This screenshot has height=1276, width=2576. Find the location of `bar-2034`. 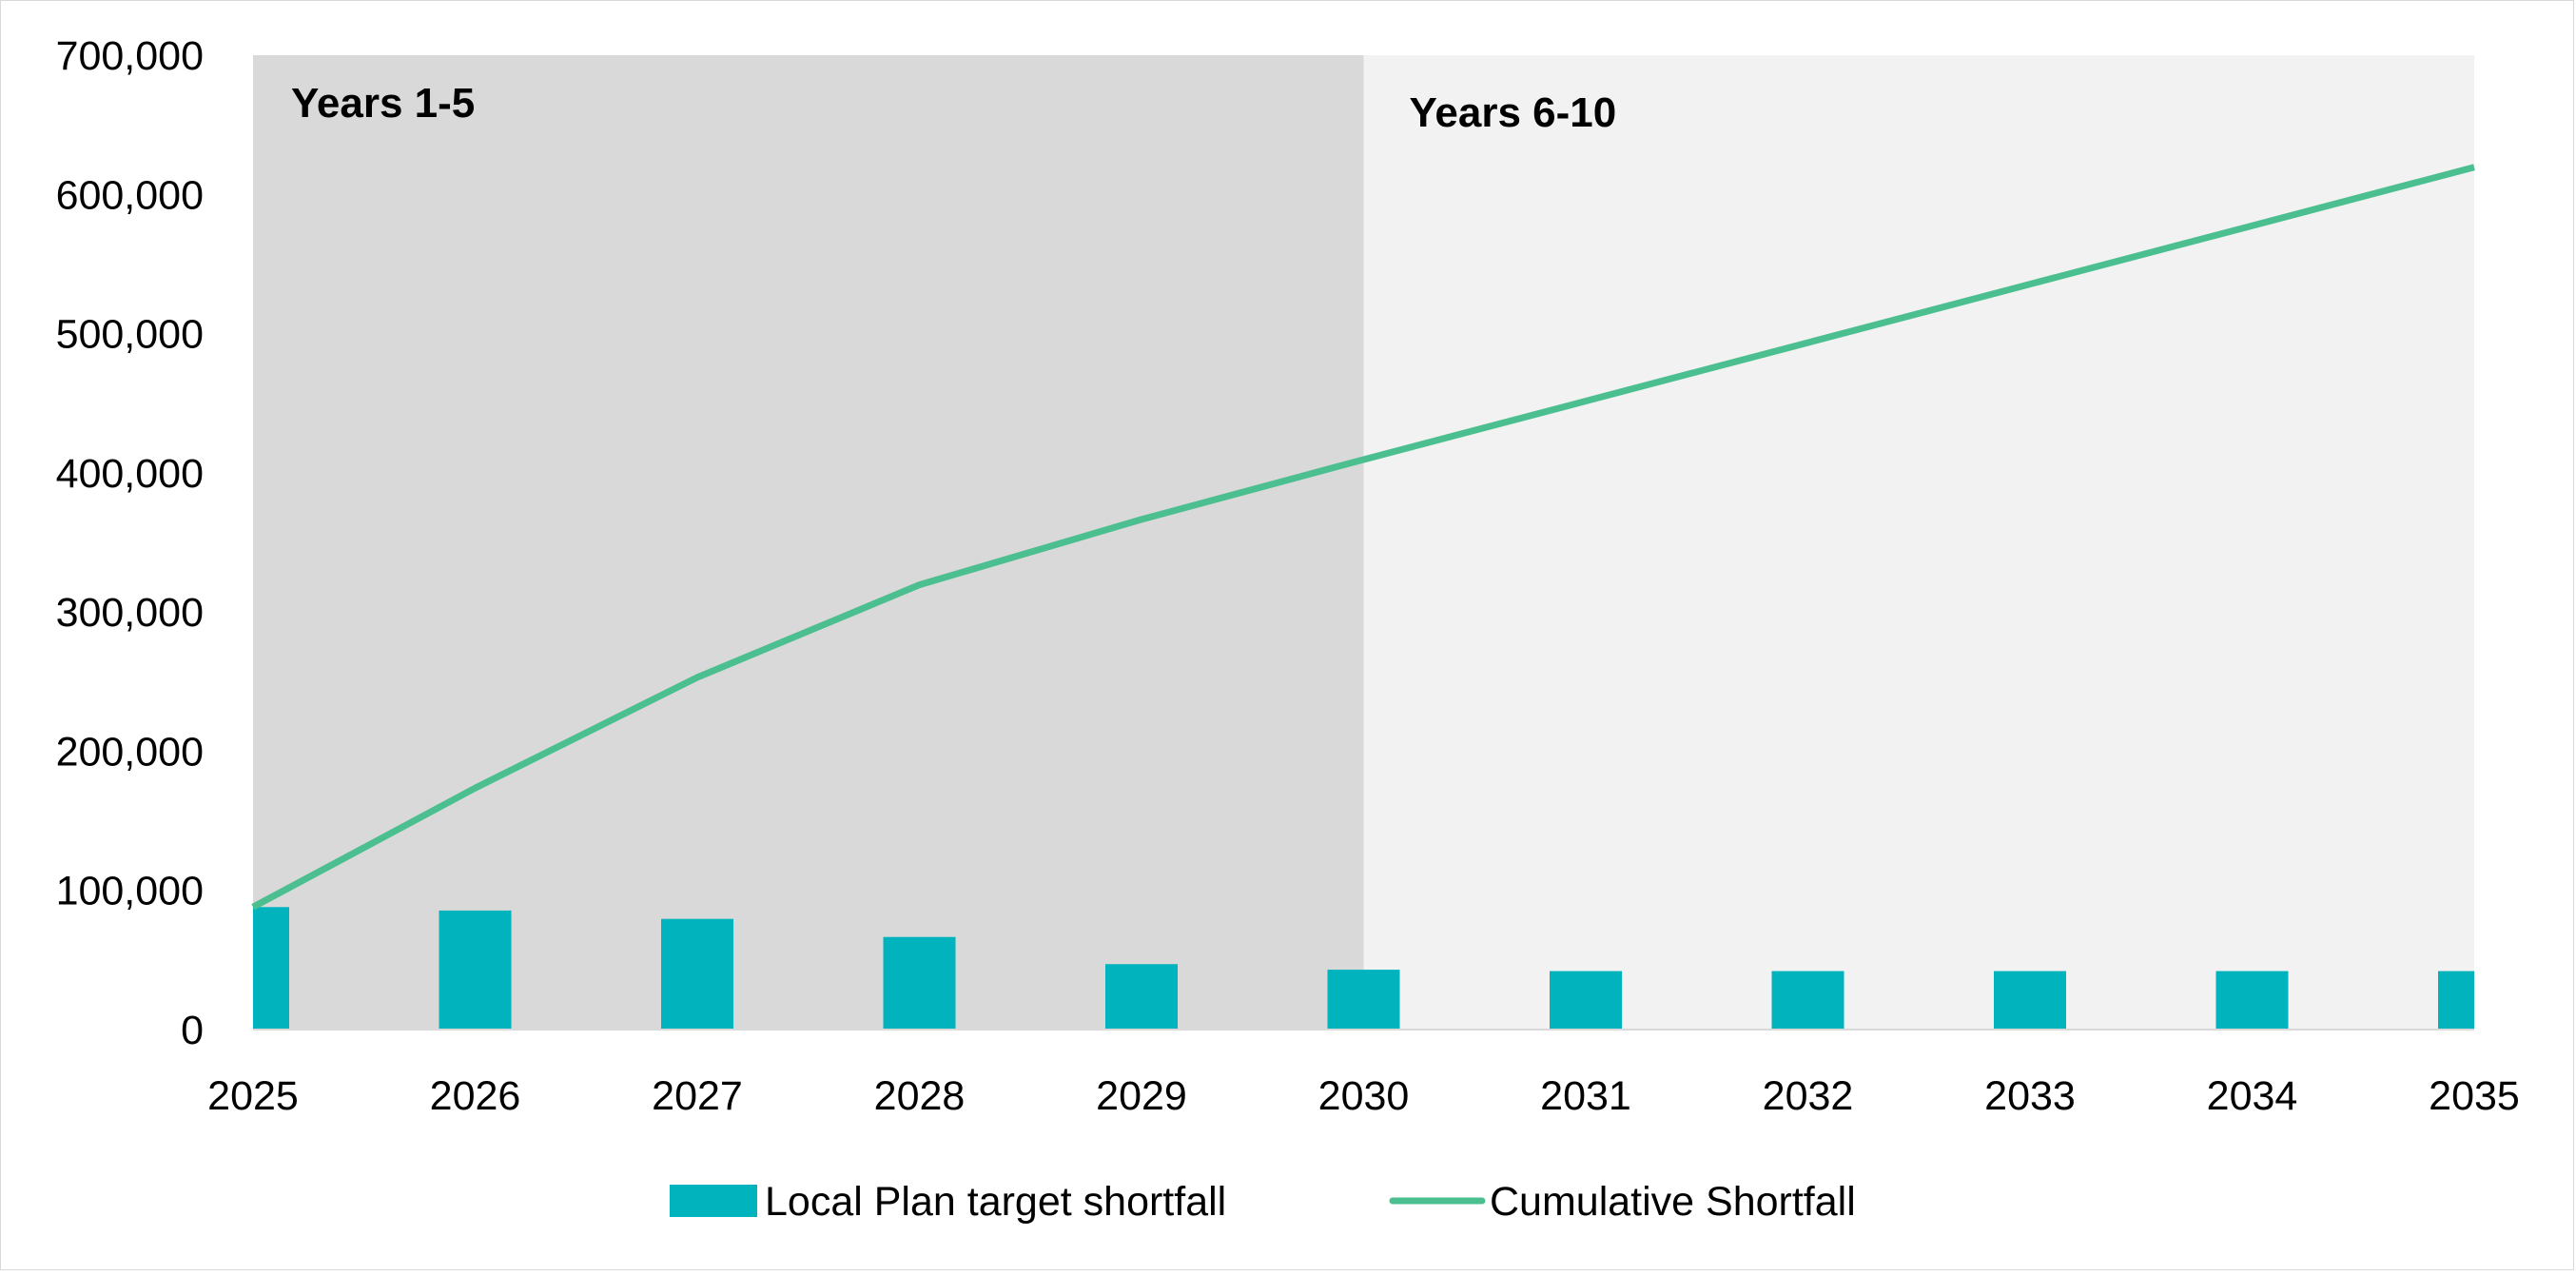

bar-2034 is located at coordinates (2253, 1001).